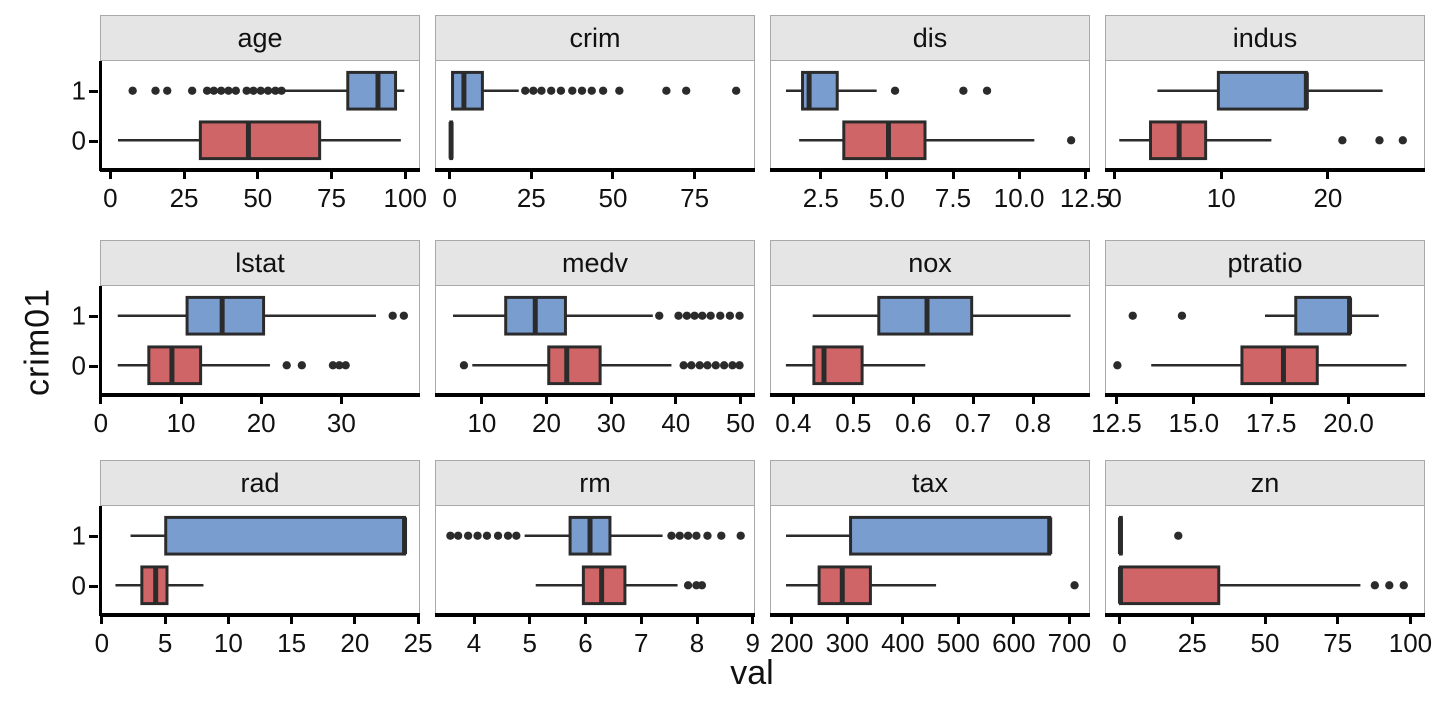 Image resolution: width=1440 pixels, height=720 pixels. Describe the element at coordinates (853, 423) in the screenshot. I see `x-tick-label: 0.5` at that location.